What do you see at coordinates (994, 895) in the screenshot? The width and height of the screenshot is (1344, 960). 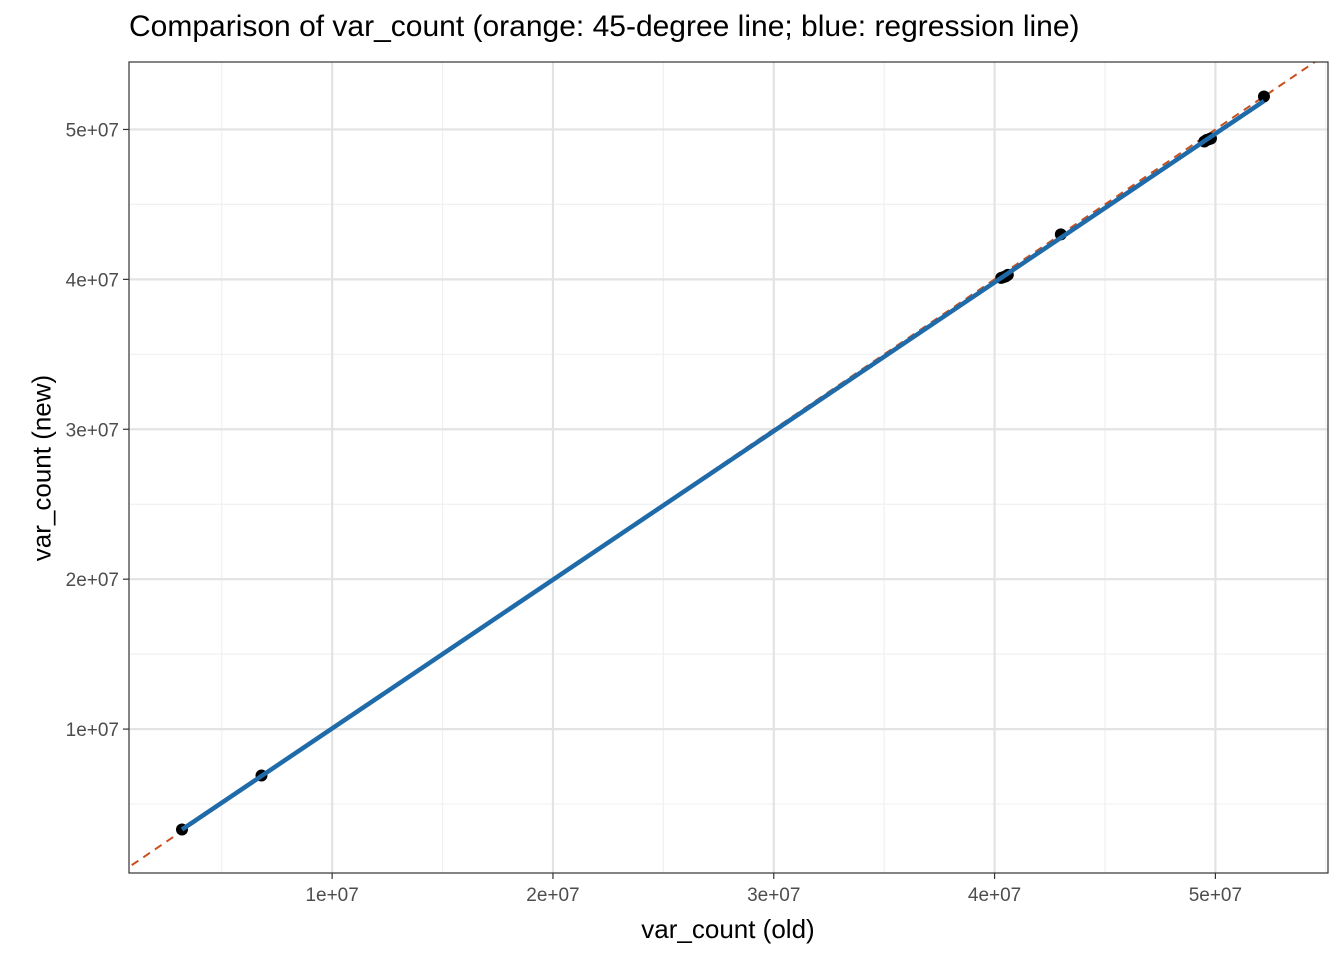 I see `x-tick-label: 4e+07` at bounding box center [994, 895].